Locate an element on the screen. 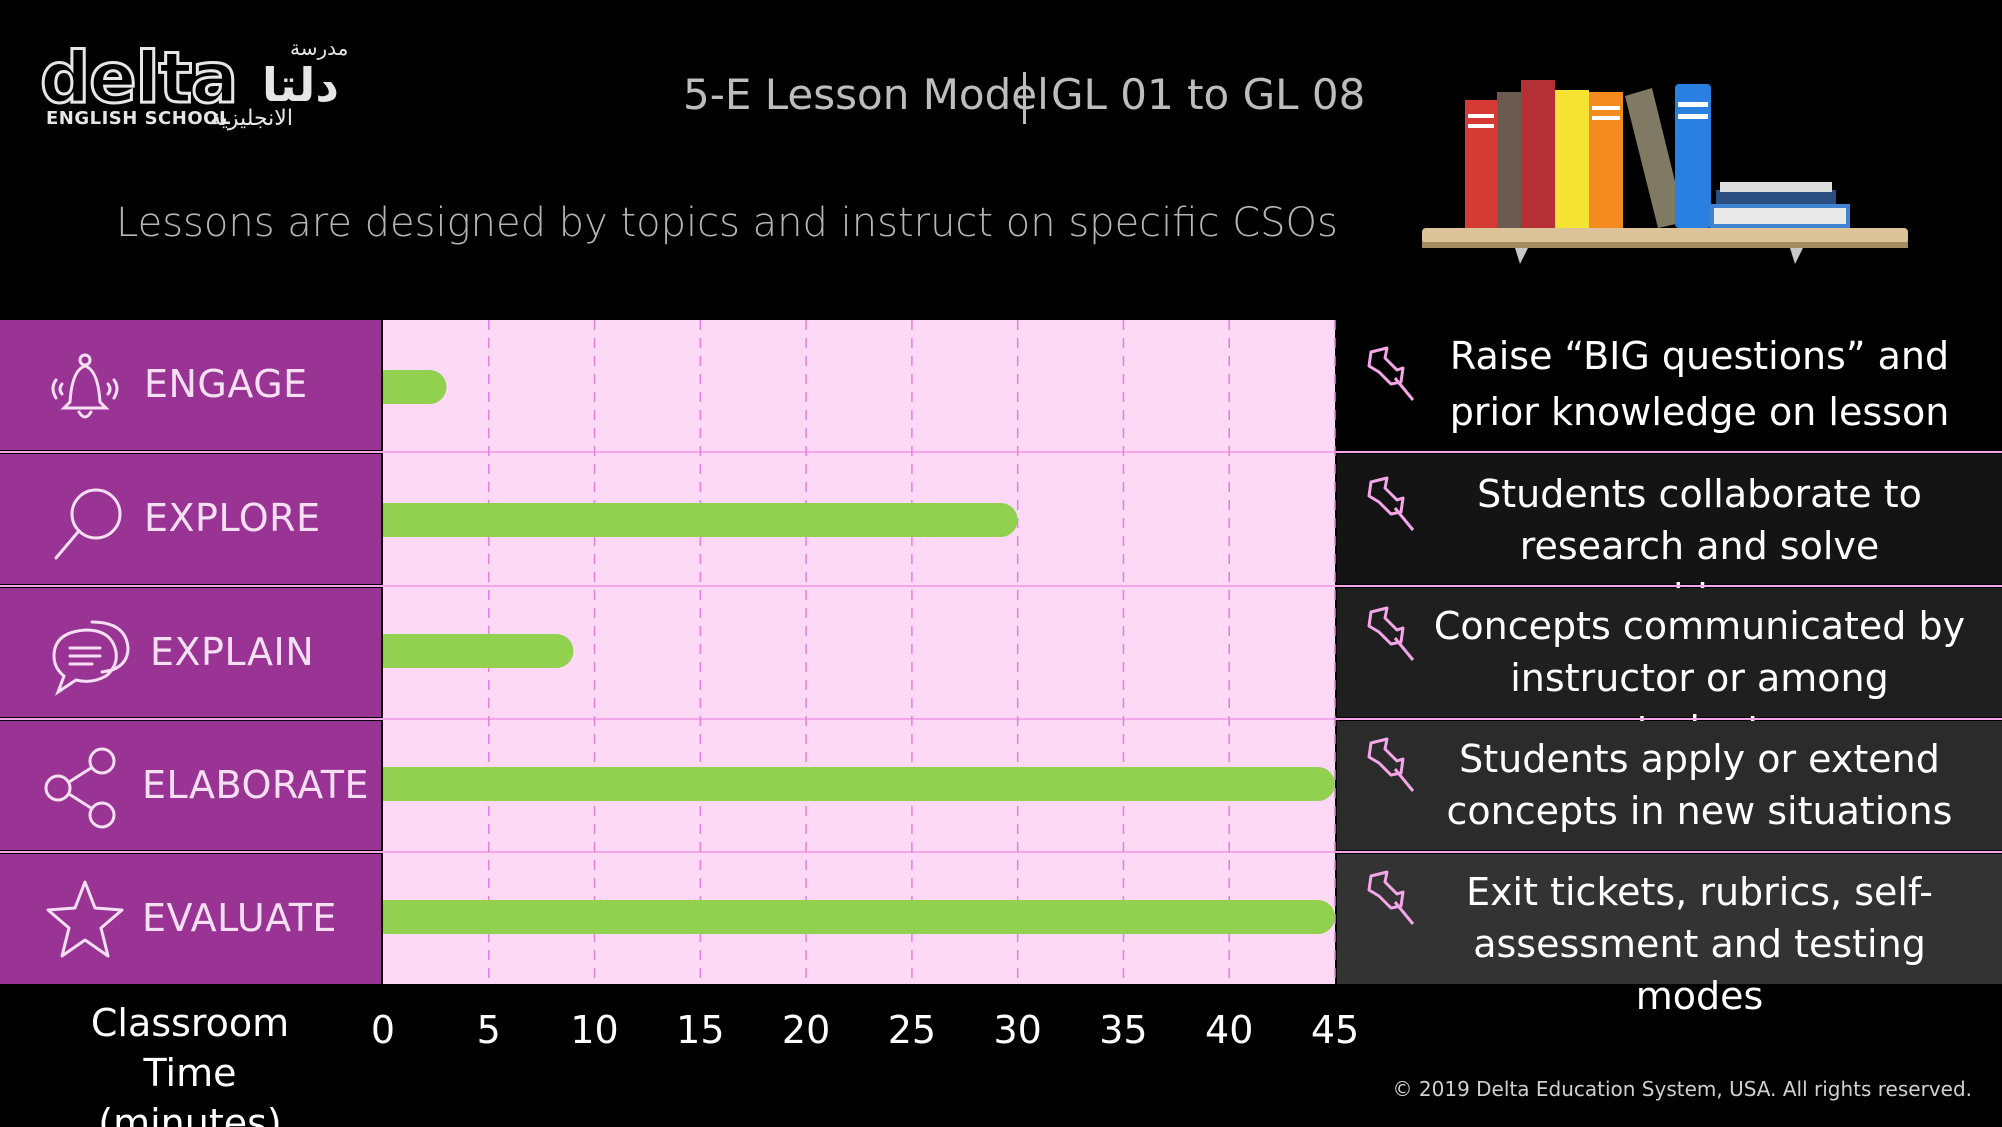 The height and width of the screenshot is (1127, 2002). bookshelf-illustration is located at coordinates (1665, 172).